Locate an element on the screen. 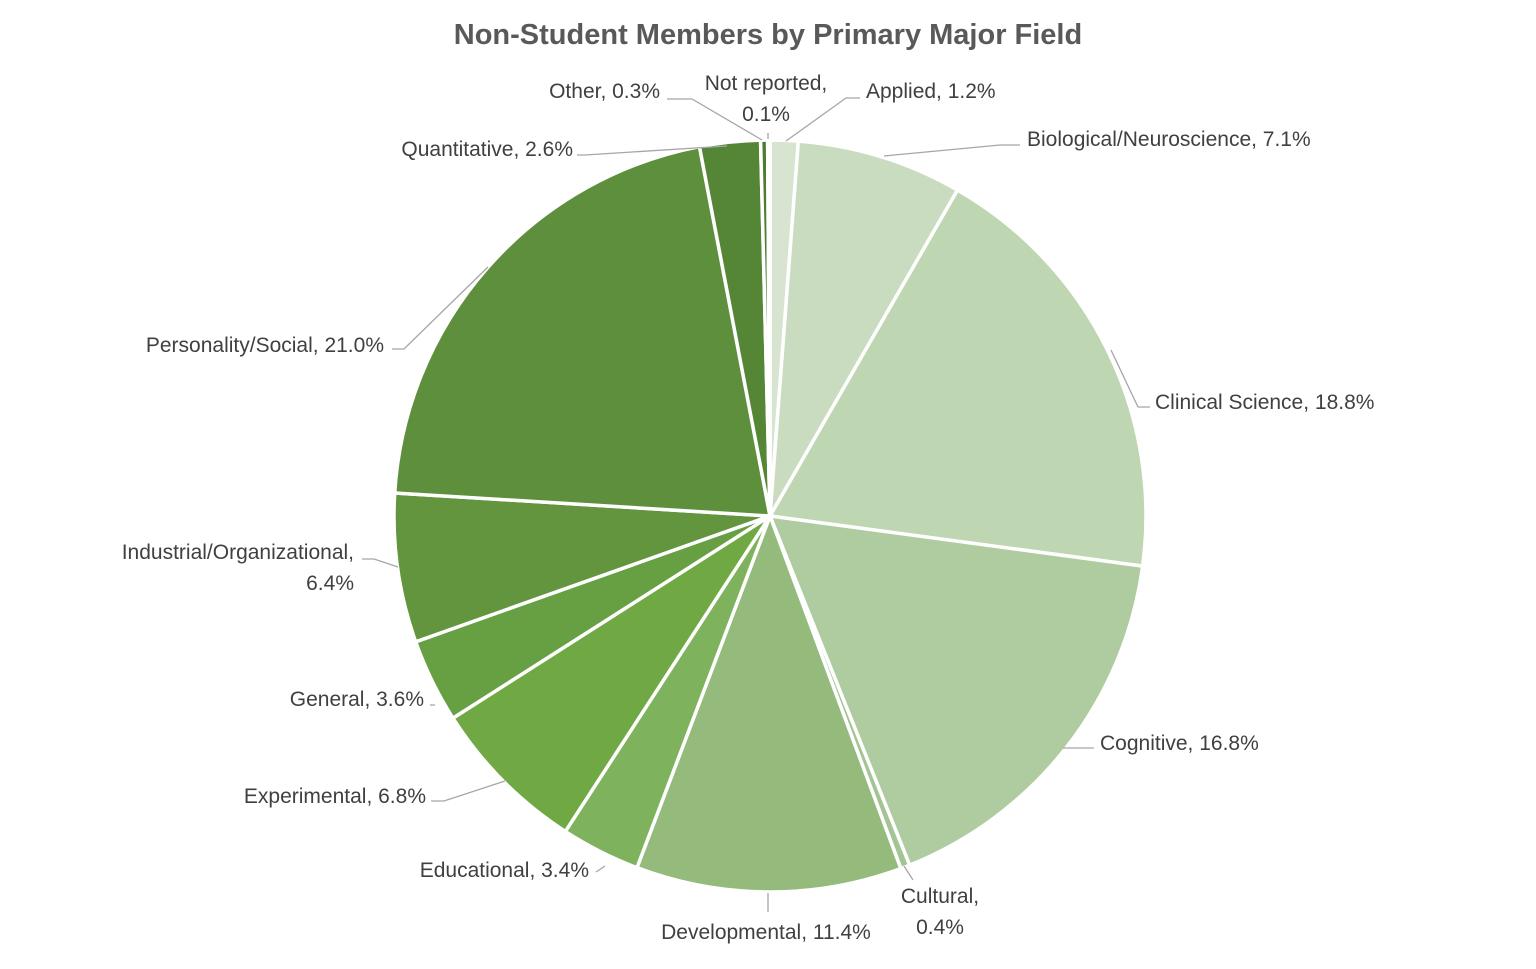 The width and height of the screenshot is (1536, 969). pie-slice-biological-neuroscience is located at coordinates (864, 328).